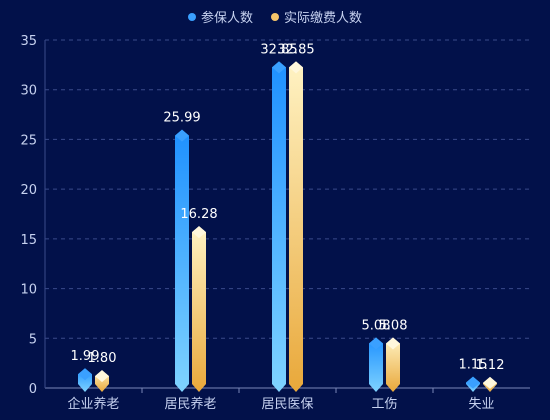 This screenshot has height=420, width=550. What do you see at coordinates (33, 389) in the screenshot?
I see `y-tick-label: 0` at bounding box center [33, 389].